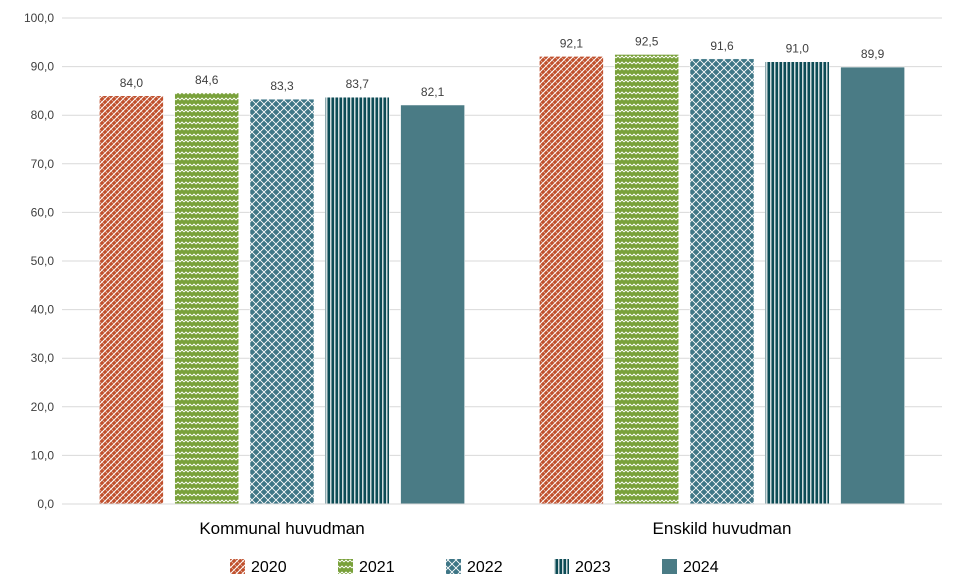 The image size is (956, 578). What do you see at coordinates (43, 67) in the screenshot?
I see `y-tick-label: 90,0` at bounding box center [43, 67].